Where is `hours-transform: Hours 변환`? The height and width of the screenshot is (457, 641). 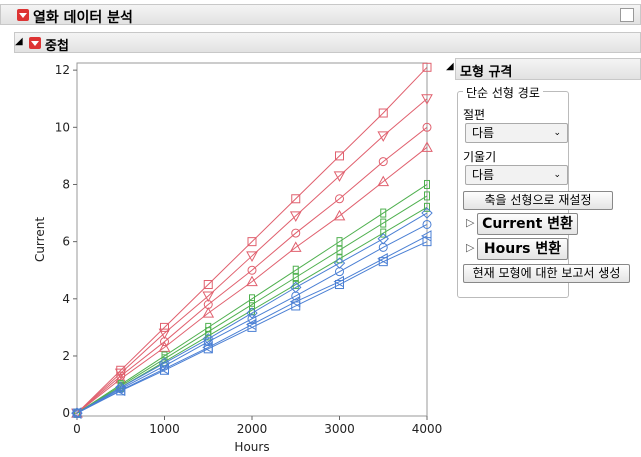 hours-transform: Hours 변환 is located at coordinates (522, 249).